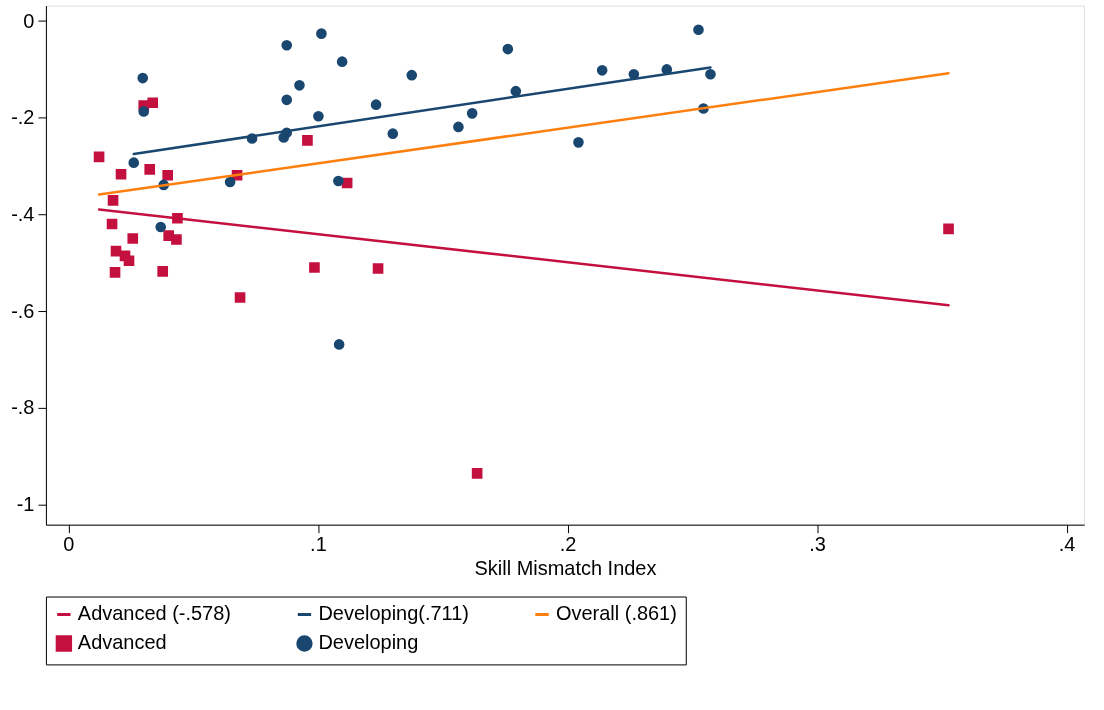 Image resolution: width=1104 pixels, height=710 pixels. Describe the element at coordinates (23, 407) in the screenshot. I see `y-tick-label: -.8` at that location.